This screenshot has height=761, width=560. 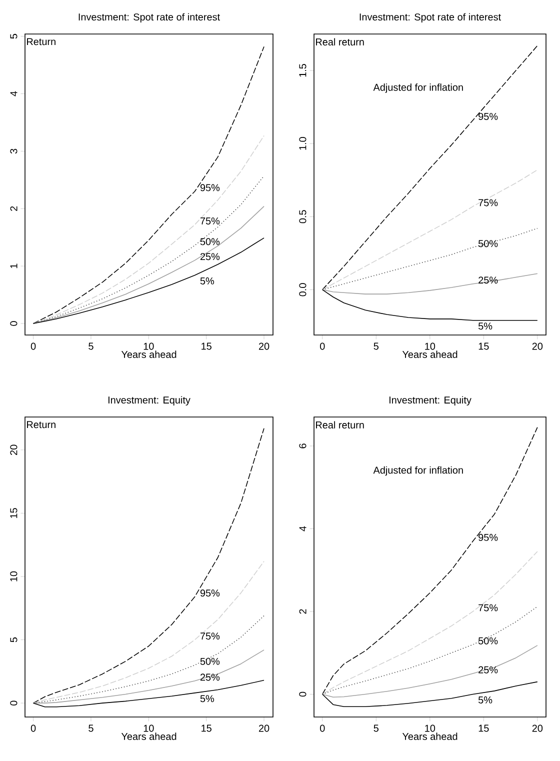 What do you see at coordinates (302, 70) in the screenshot?
I see `y-tick-label: 1.5` at bounding box center [302, 70].